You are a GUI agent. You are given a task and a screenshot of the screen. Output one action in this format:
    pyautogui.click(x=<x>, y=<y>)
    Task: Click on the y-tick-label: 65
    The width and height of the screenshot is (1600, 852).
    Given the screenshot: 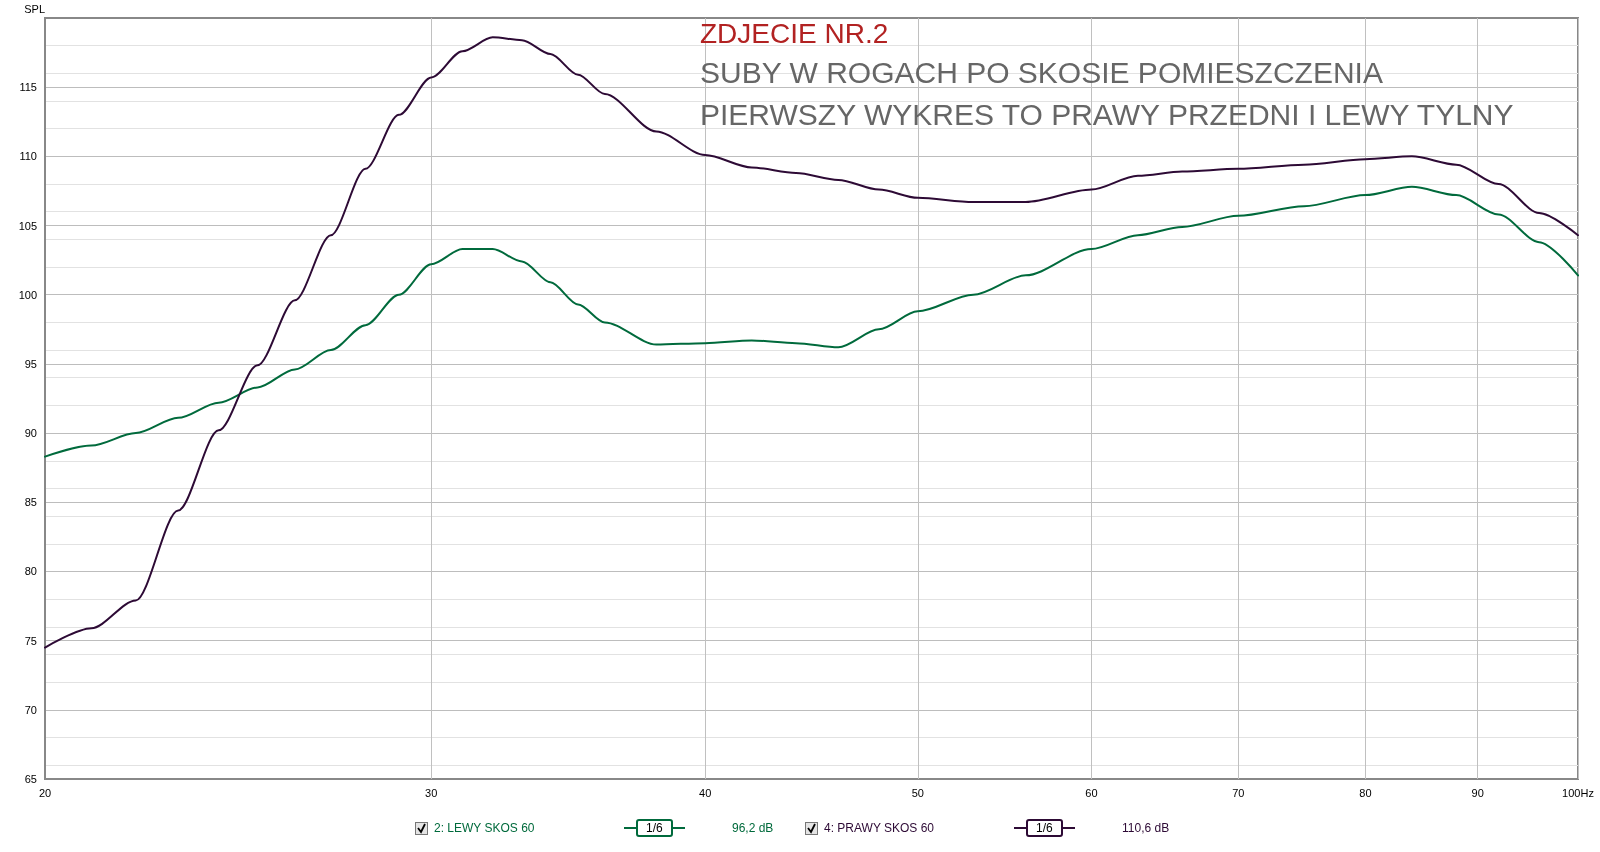 What is the action you would take?
    pyautogui.click(x=30, y=779)
    